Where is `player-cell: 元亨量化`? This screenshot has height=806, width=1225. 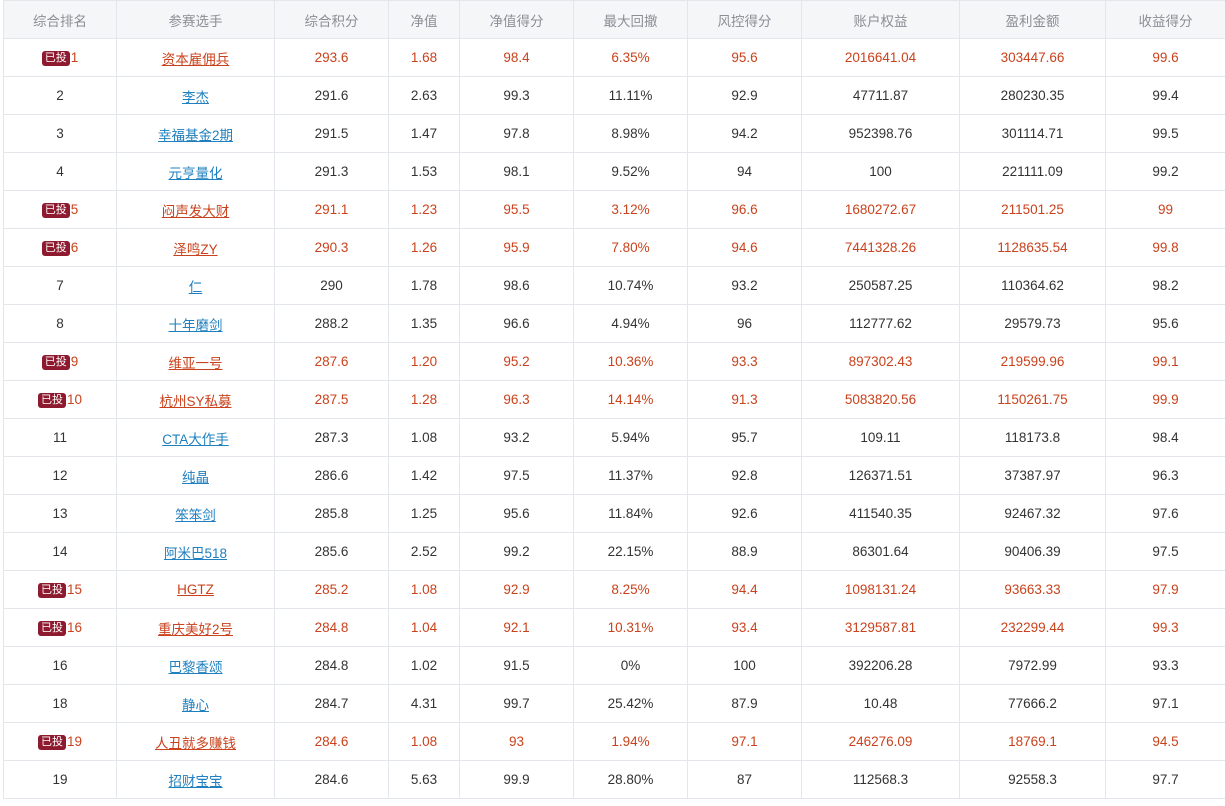
player-cell: 元亨量化 is located at coordinates (195, 171).